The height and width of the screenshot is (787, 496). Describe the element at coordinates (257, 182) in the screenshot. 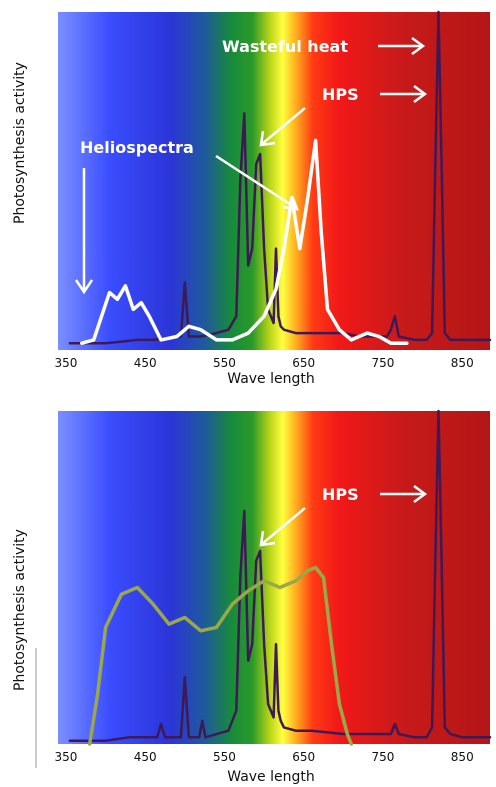

I see `arrow-heliospectra-right` at that location.